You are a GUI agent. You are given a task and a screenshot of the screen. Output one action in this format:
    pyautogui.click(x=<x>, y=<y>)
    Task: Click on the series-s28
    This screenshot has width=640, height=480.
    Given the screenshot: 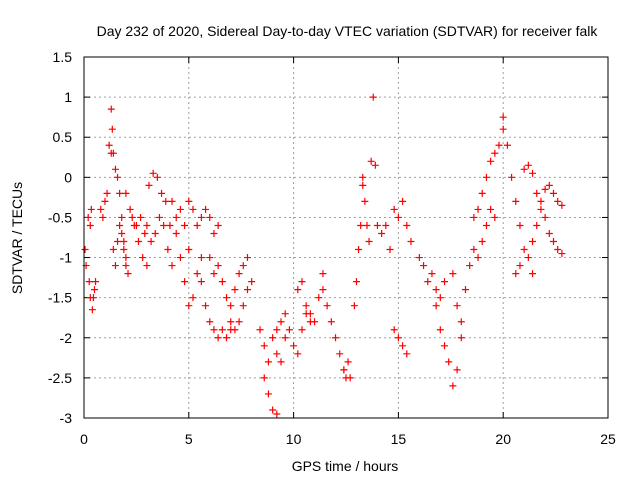 What is the action you would take?
    pyautogui.click(x=488, y=173)
    